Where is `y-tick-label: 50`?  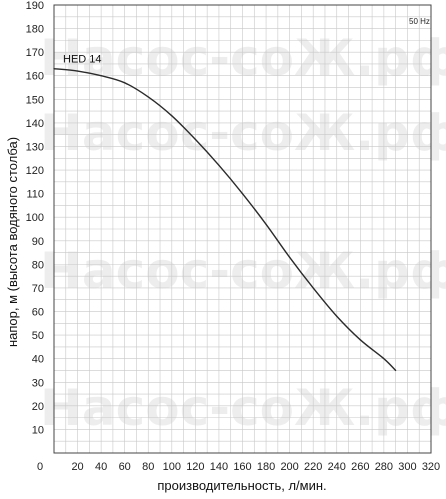
y-tick-label: 50 is located at coordinates (38, 336).